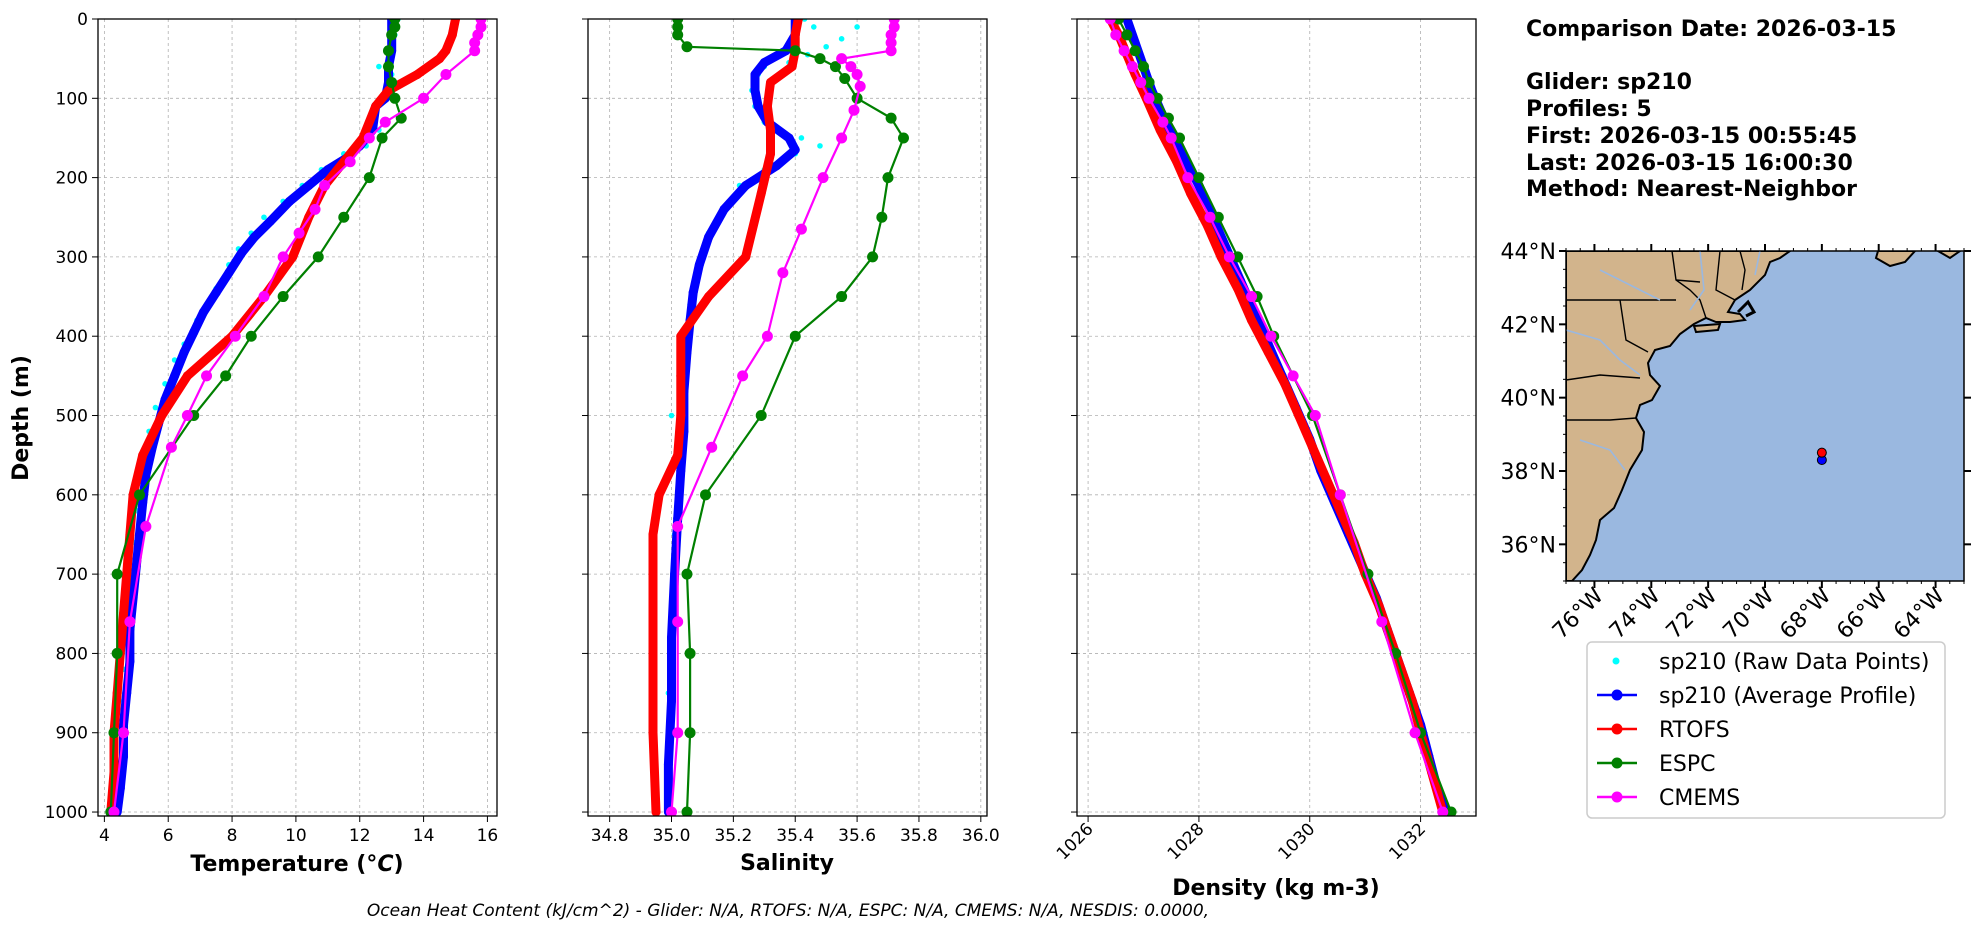 The width and height of the screenshot is (1978, 934). Describe the element at coordinates (72, 258) in the screenshot. I see `y-tick-label: 300` at that location.